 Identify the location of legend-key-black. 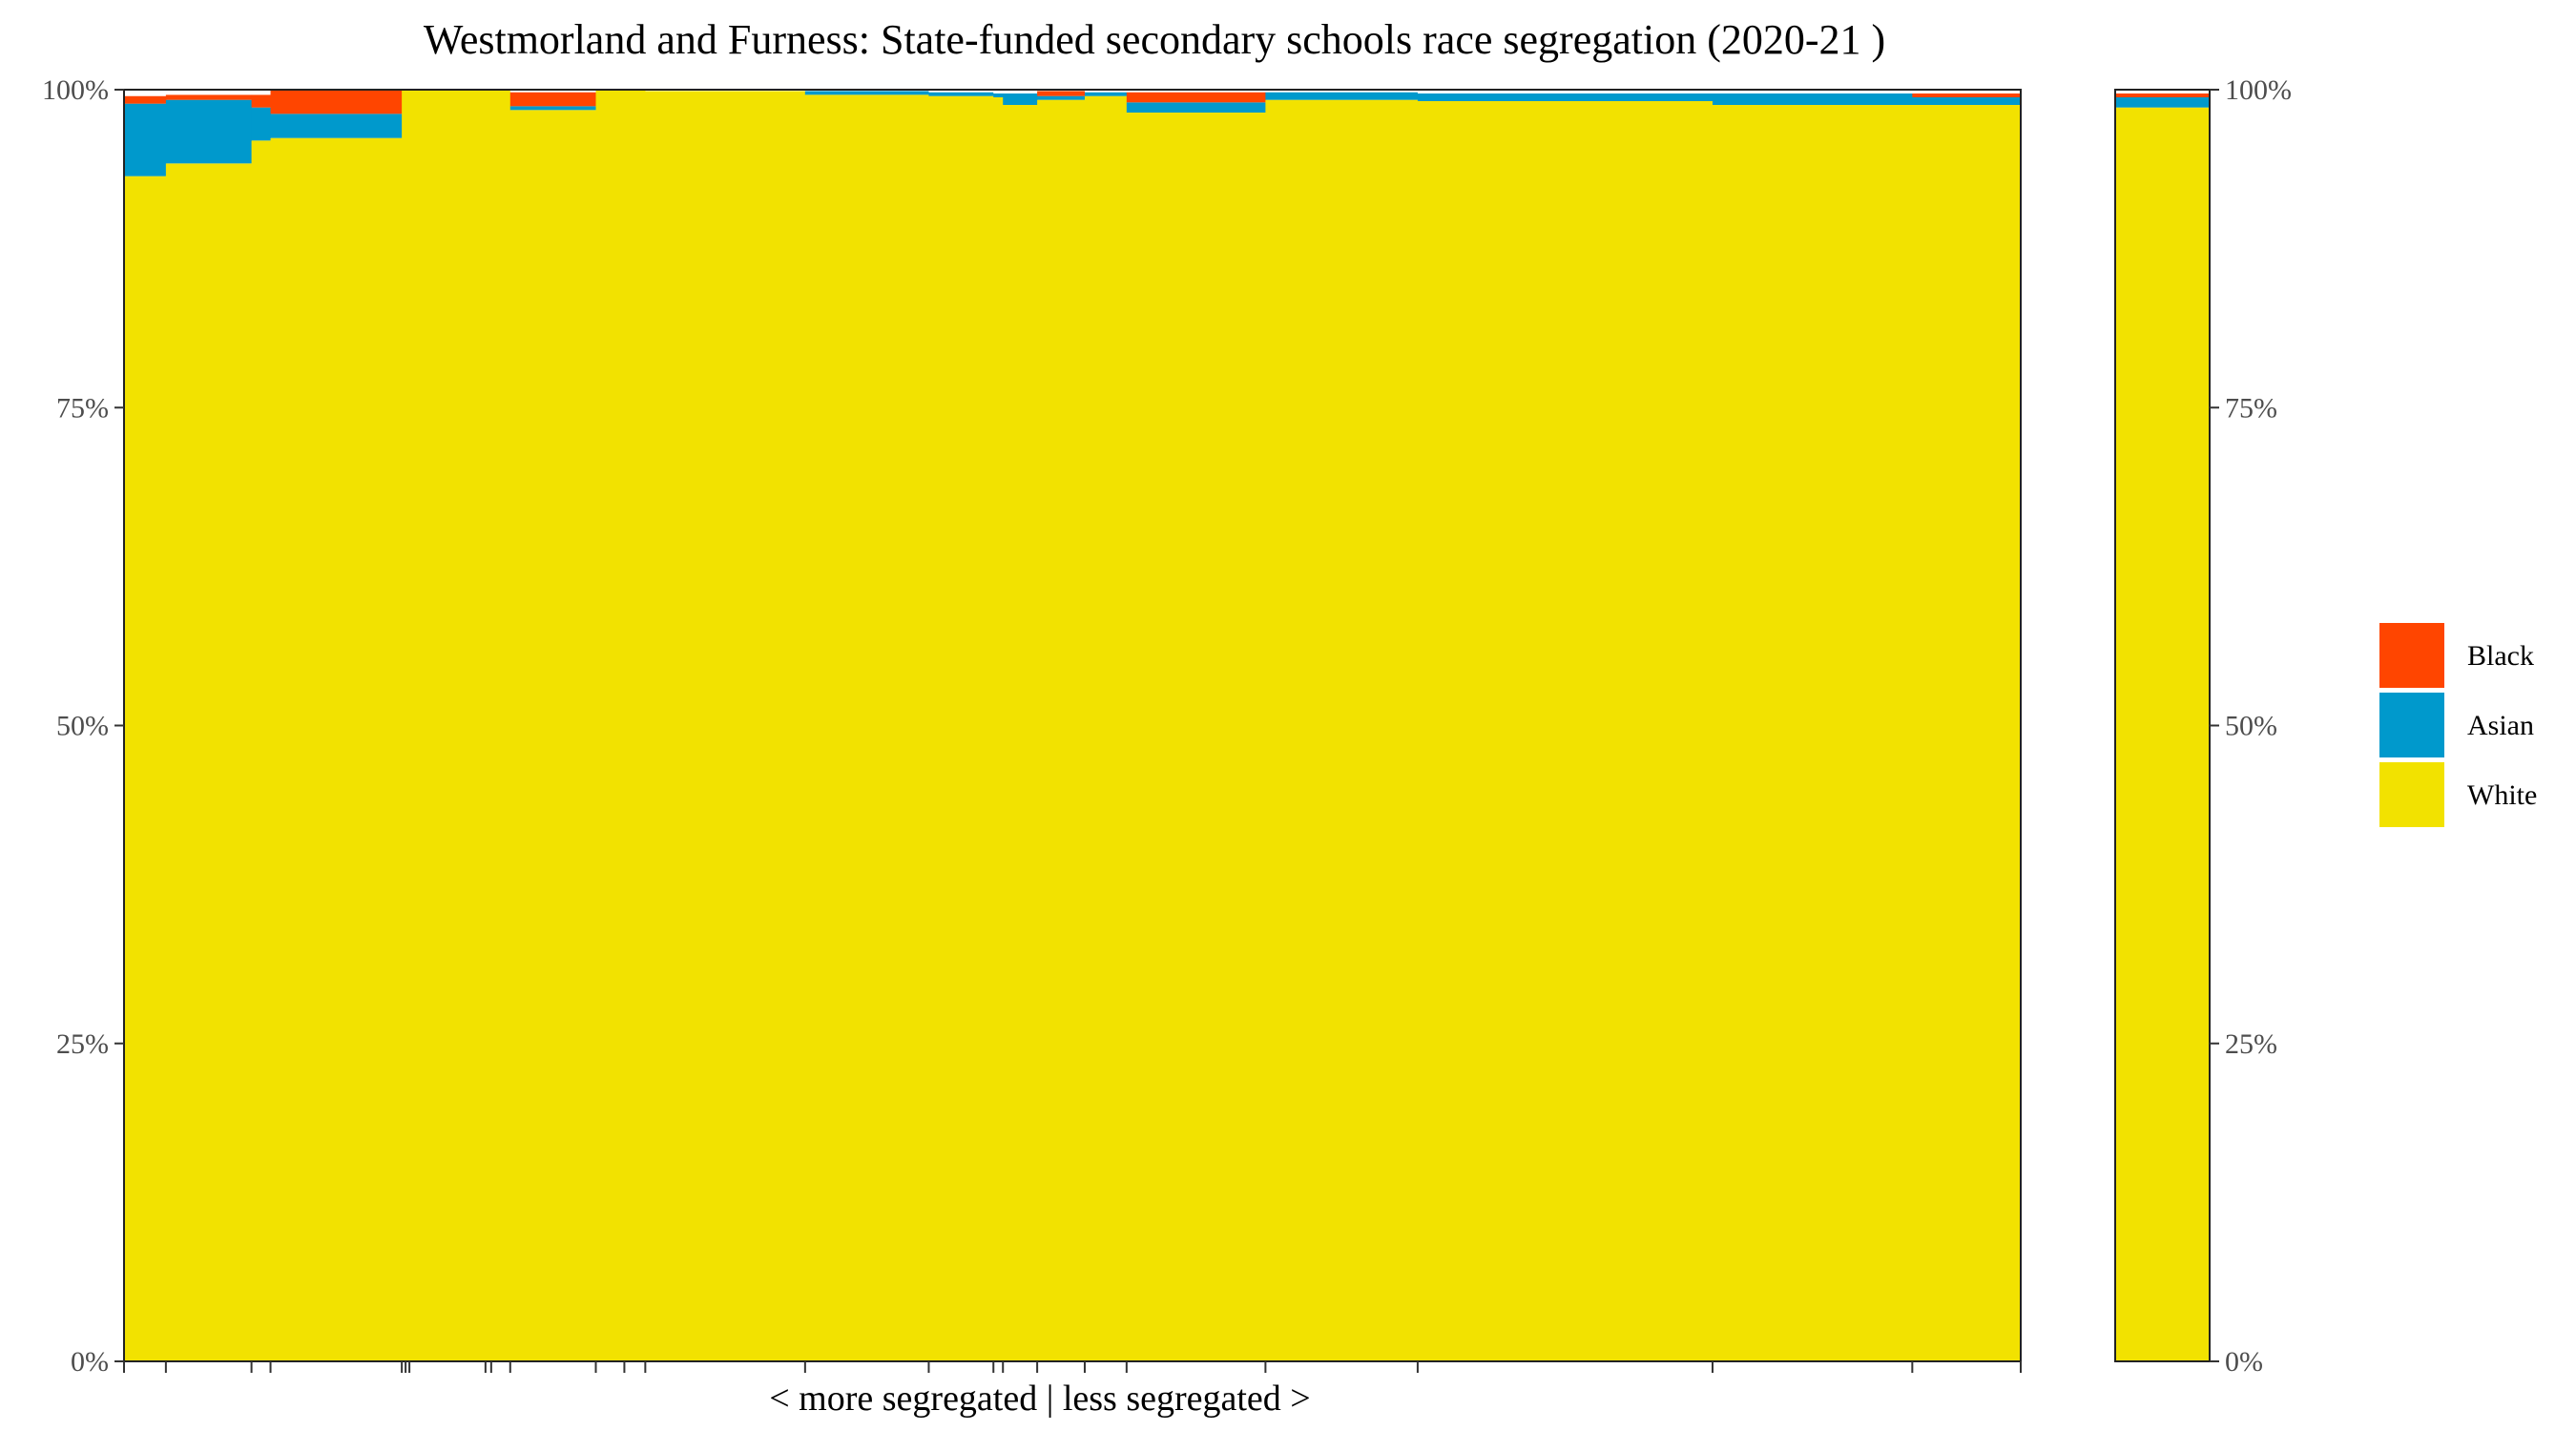
(2411, 655).